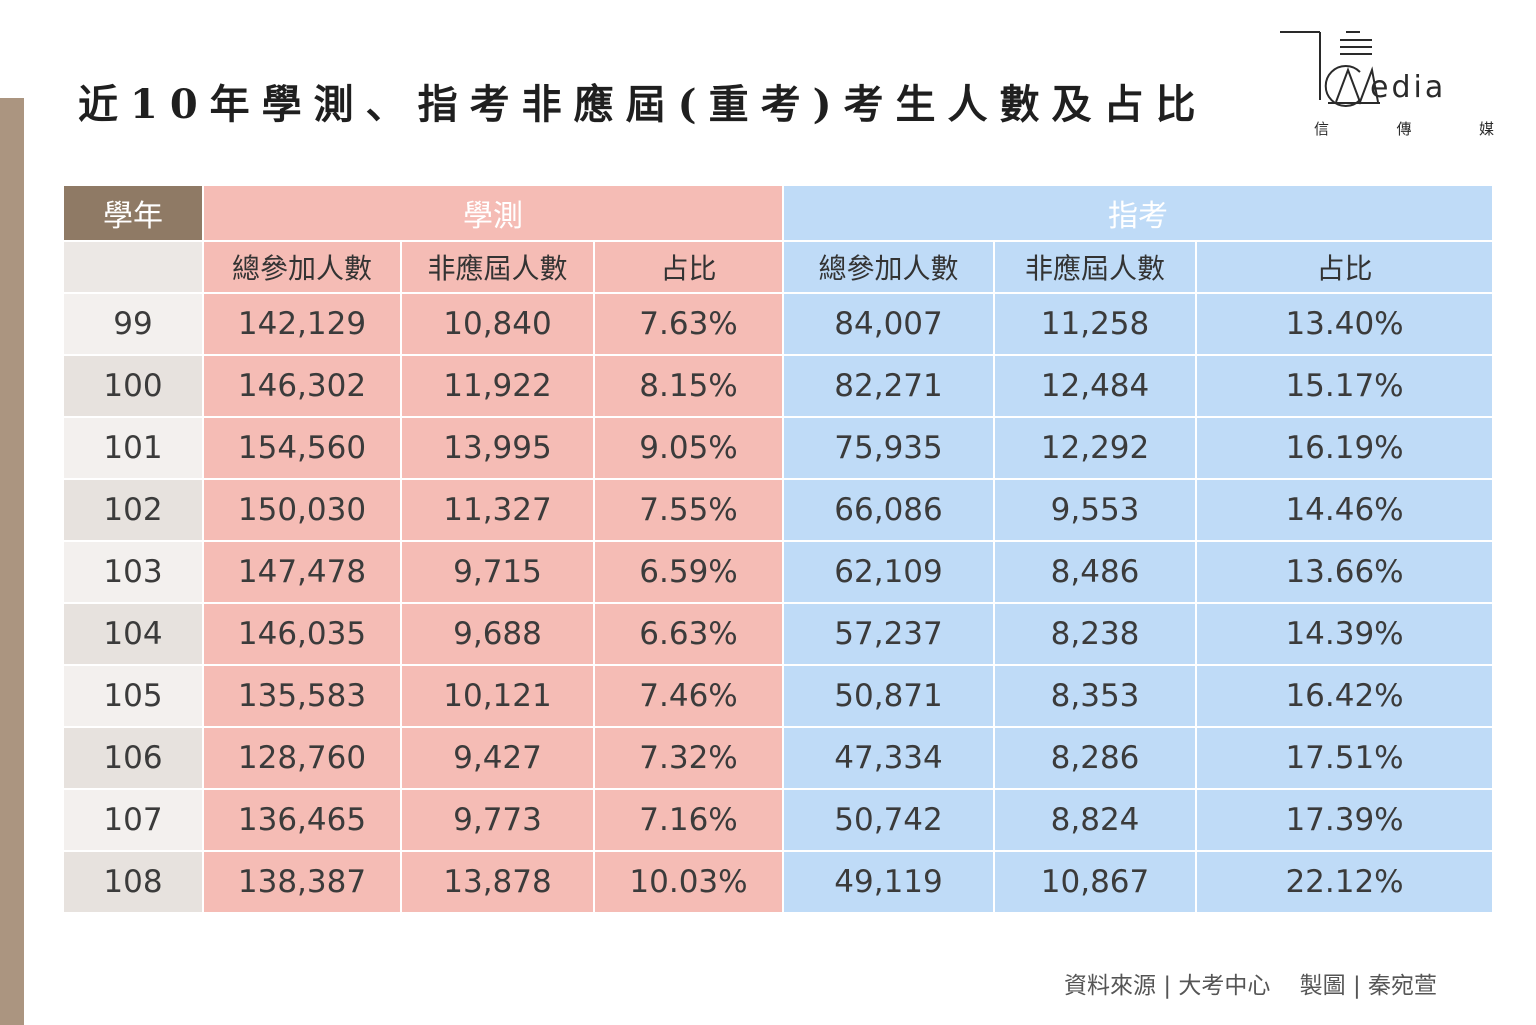  What do you see at coordinates (1095, 510) in the screenshot?
I see `ast-cell: 9,553` at bounding box center [1095, 510].